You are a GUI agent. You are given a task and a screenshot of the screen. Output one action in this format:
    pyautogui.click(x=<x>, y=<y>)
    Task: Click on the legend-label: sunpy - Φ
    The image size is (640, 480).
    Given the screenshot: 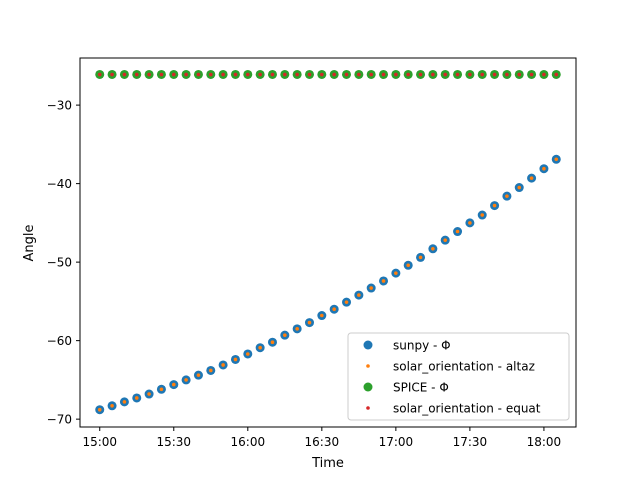 What is the action you would take?
    pyautogui.click(x=422, y=346)
    